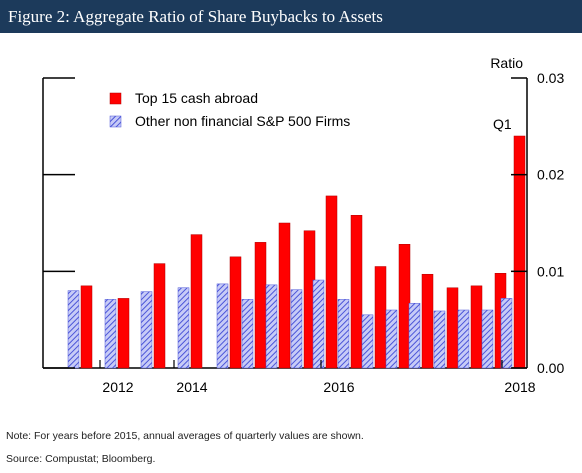 The image size is (582, 473). Describe the element at coordinates (550, 368) in the screenshot. I see `y-tick-label: 0.00` at that location.